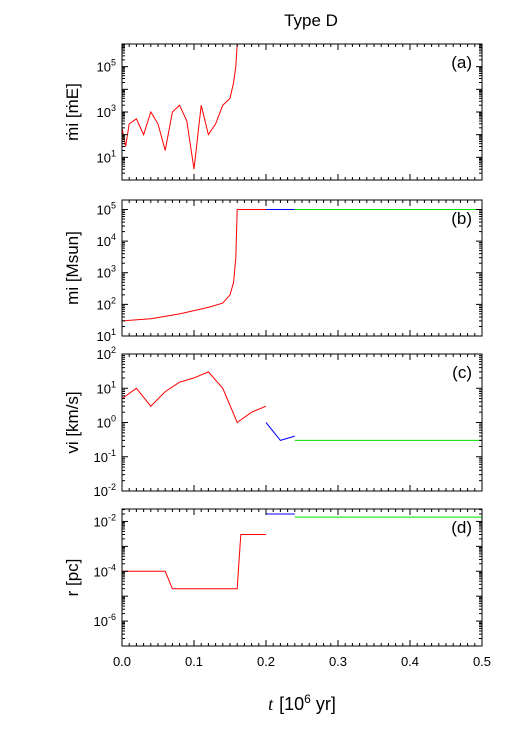 This screenshot has width=518, height=743. I want to click on panel-c-series, so click(302, 406).